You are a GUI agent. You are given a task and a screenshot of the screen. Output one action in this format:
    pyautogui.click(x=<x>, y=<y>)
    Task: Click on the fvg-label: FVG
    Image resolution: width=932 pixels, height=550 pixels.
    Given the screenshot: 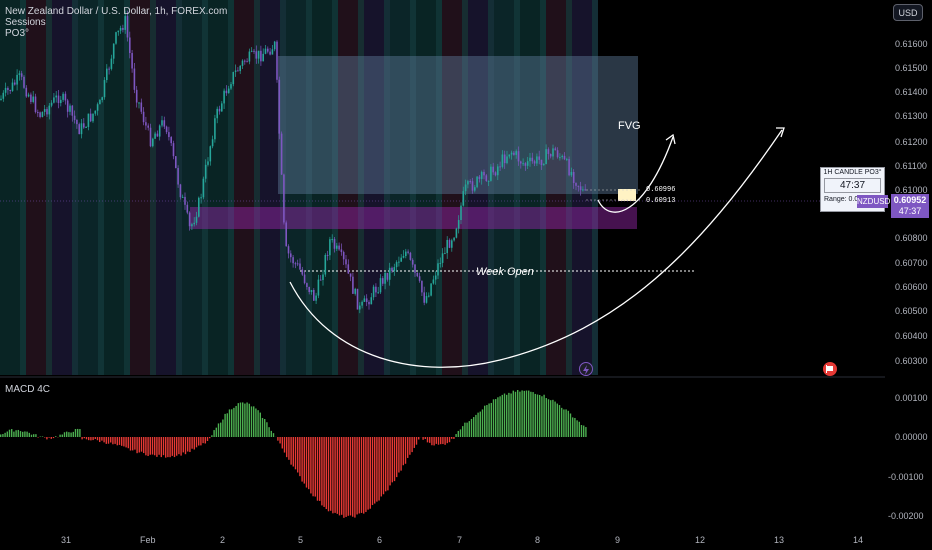 What is the action you would take?
    pyautogui.click(x=629, y=126)
    